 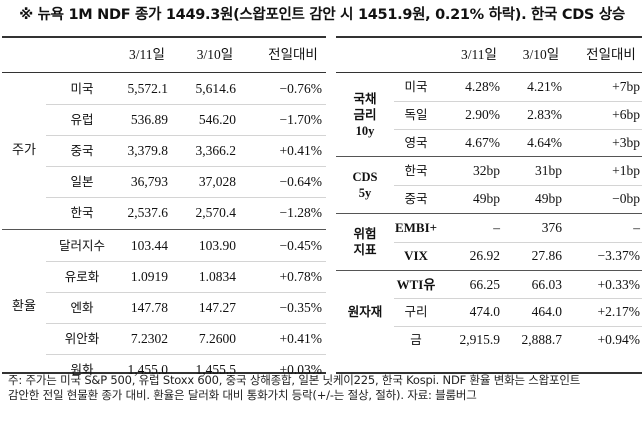 What do you see at coordinates (626, 142) in the screenshot?
I see `value-change: +3bp` at bounding box center [626, 142].